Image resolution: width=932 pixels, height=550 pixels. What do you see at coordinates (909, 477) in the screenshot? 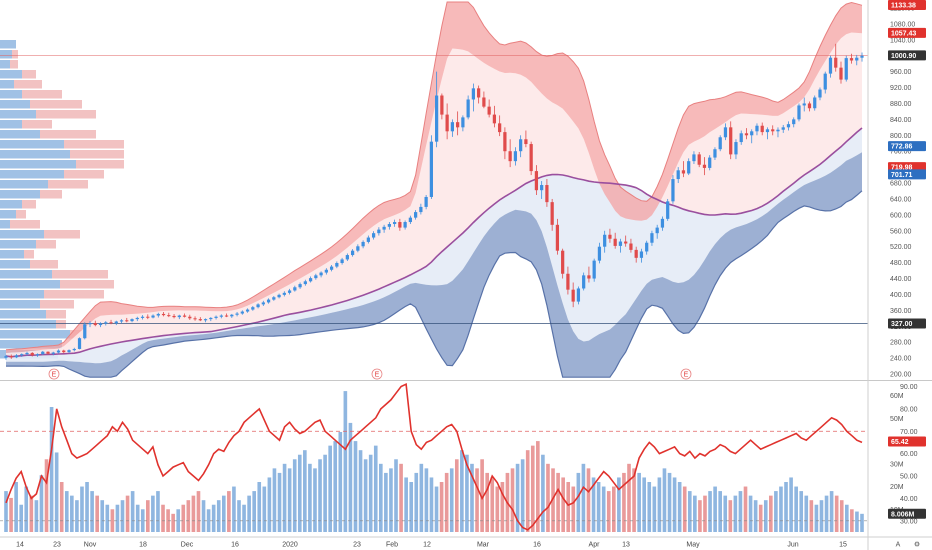
I see `rsi-tick-label: 50.00` at bounding box center [909, 477].